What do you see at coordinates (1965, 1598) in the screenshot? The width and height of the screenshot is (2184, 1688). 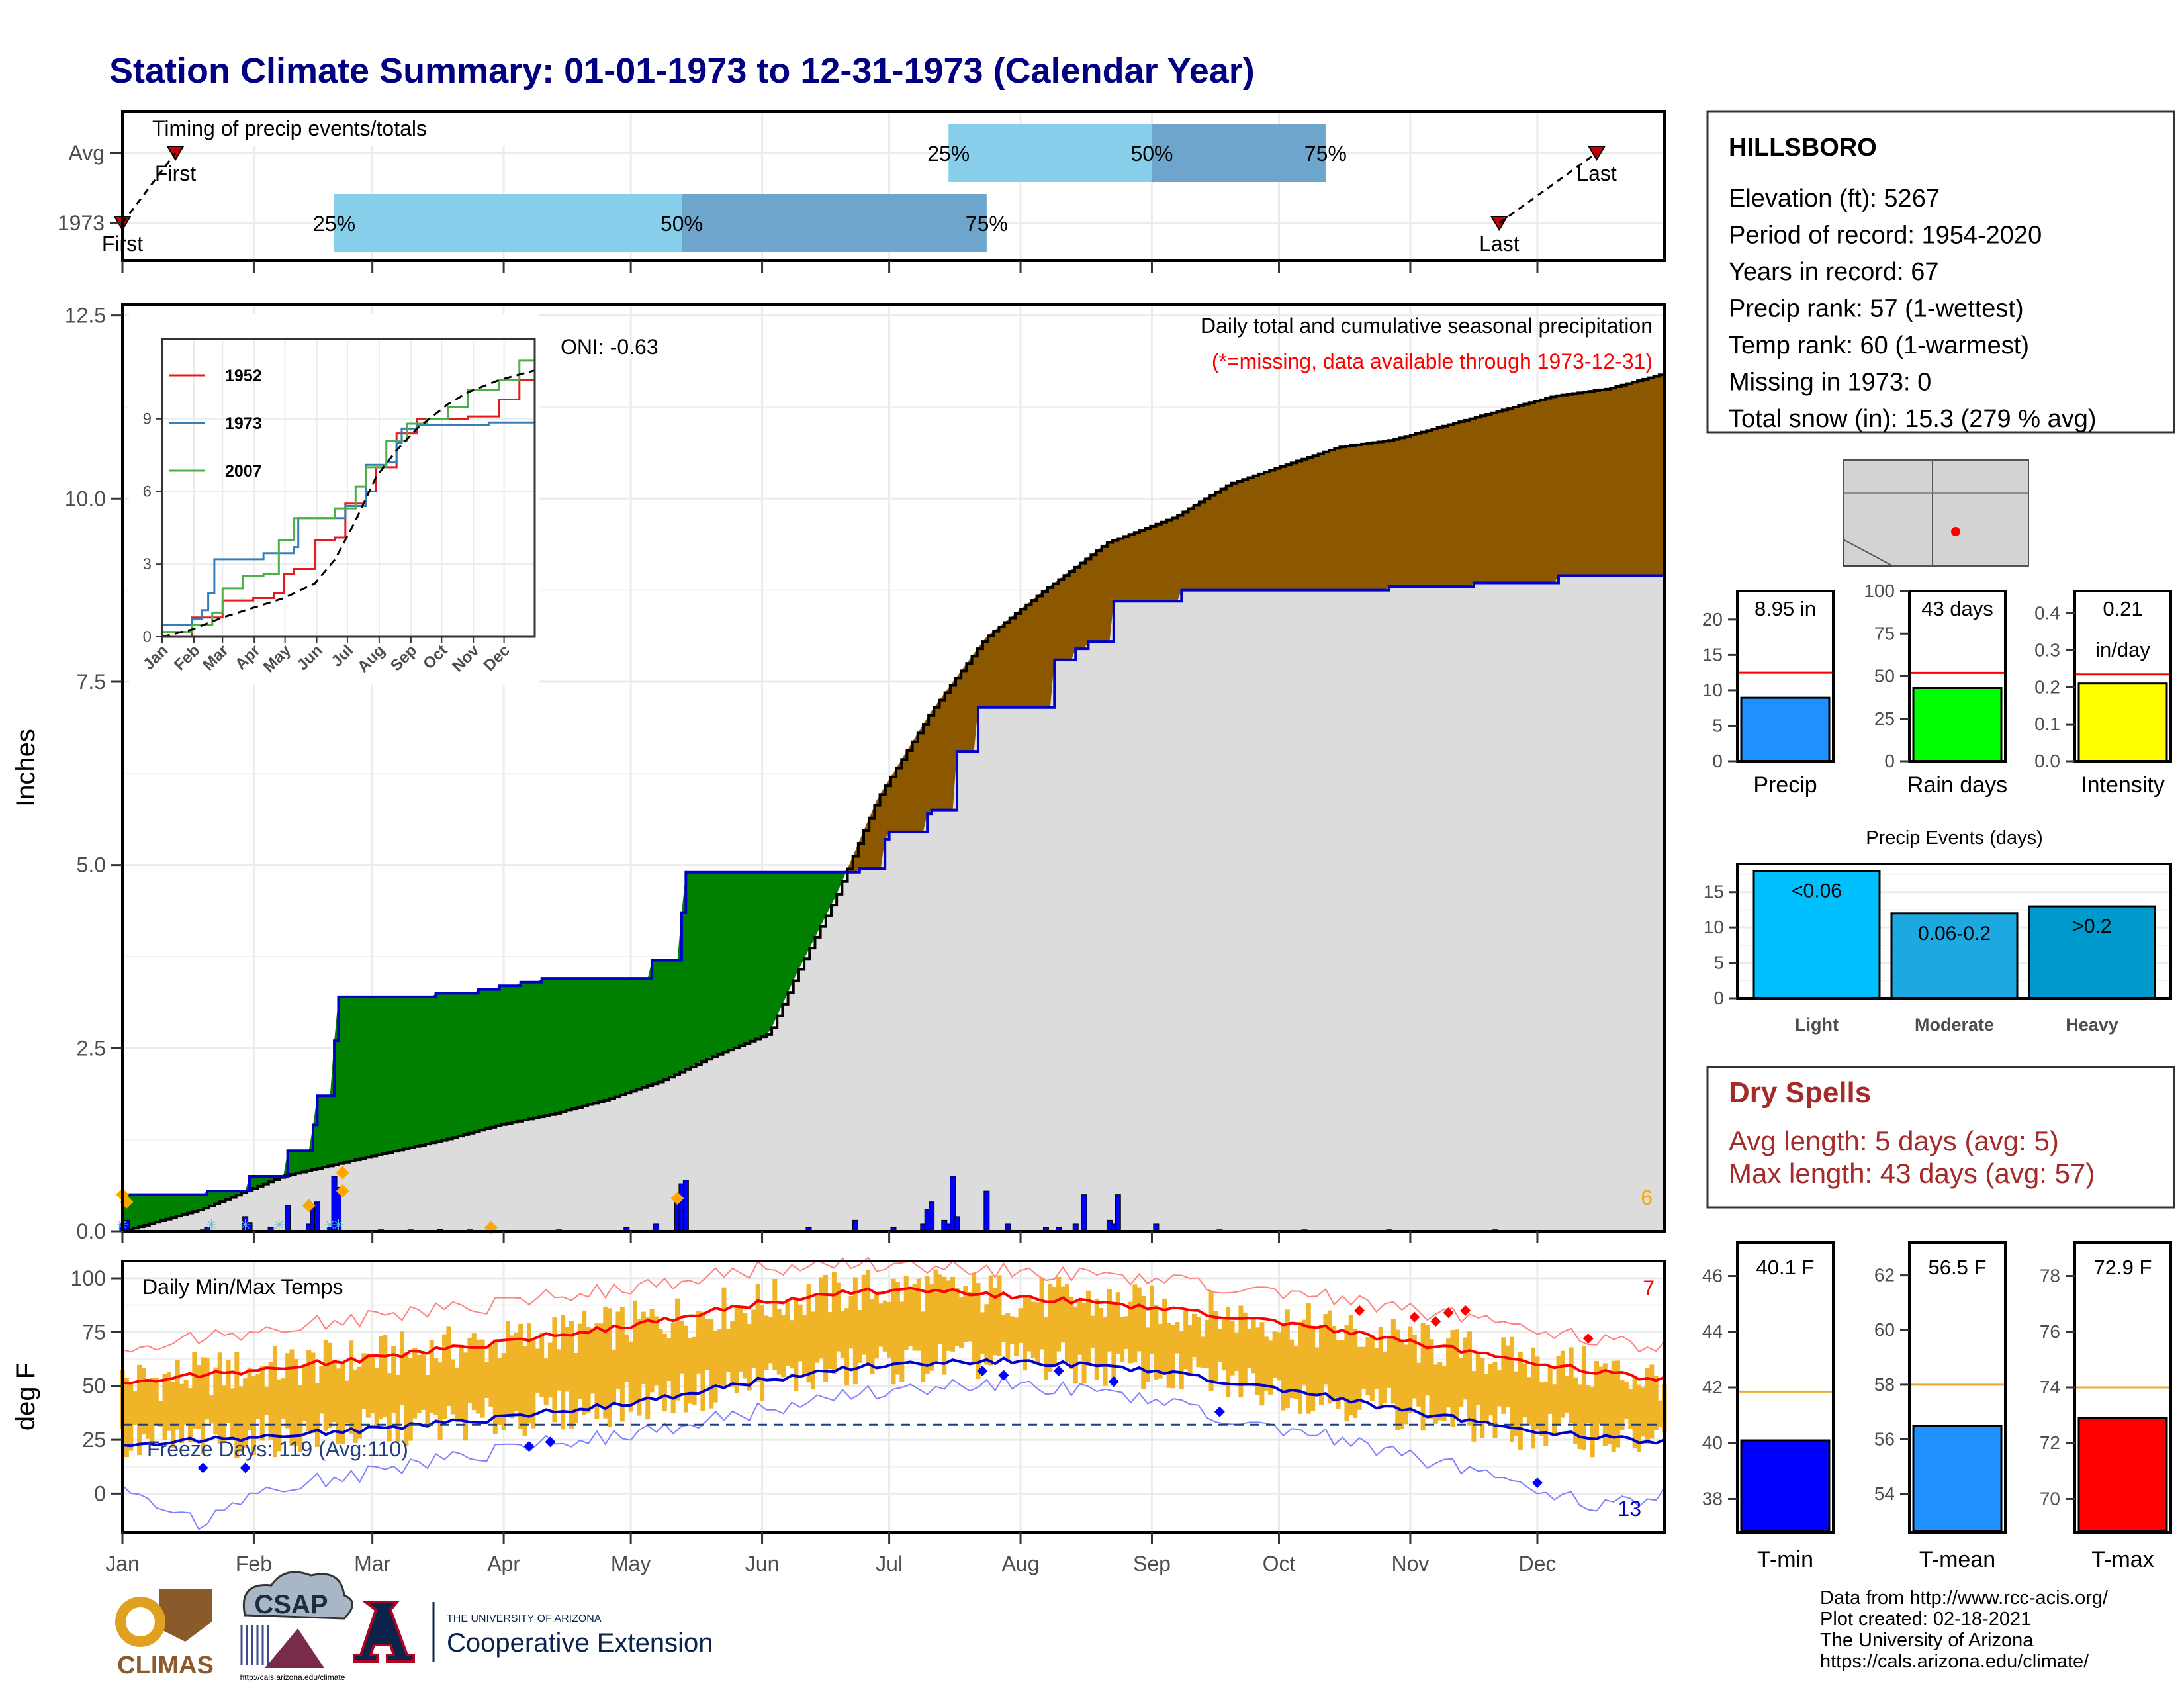 I see `credit-line: Data from http://www.rcc-acis.org/` at bounding box center [1965, 1598].